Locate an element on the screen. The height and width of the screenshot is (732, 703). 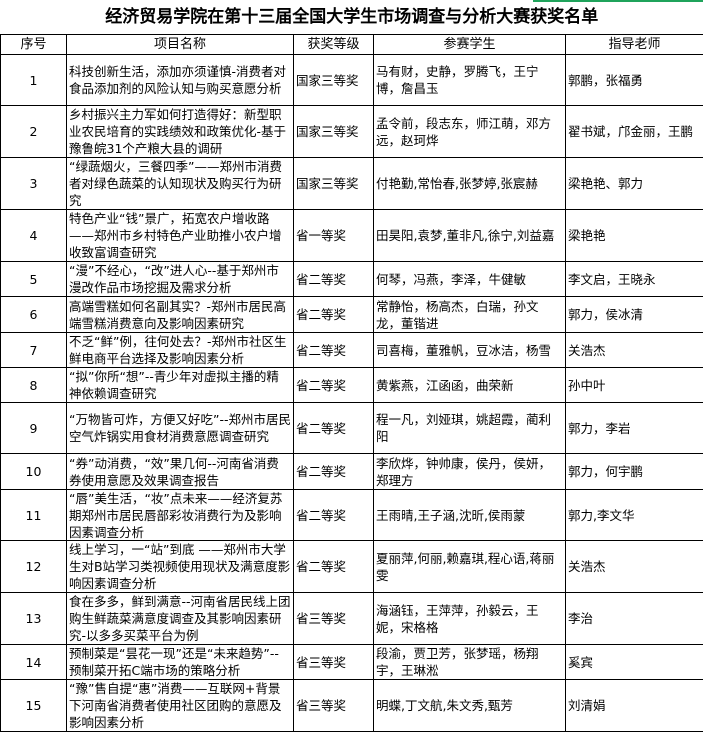
students-cell: 海涵钰，王萍萍，孙毅云，王妮，宋格格 is located at coordinates (470, 619).